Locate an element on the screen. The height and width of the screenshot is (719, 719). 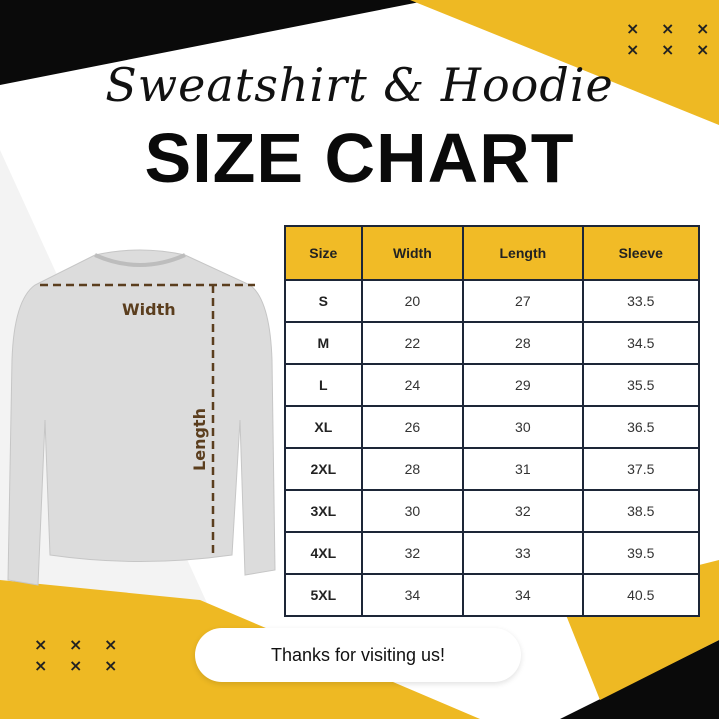
cell-size: 2XL is located at coordinates (323, 469).